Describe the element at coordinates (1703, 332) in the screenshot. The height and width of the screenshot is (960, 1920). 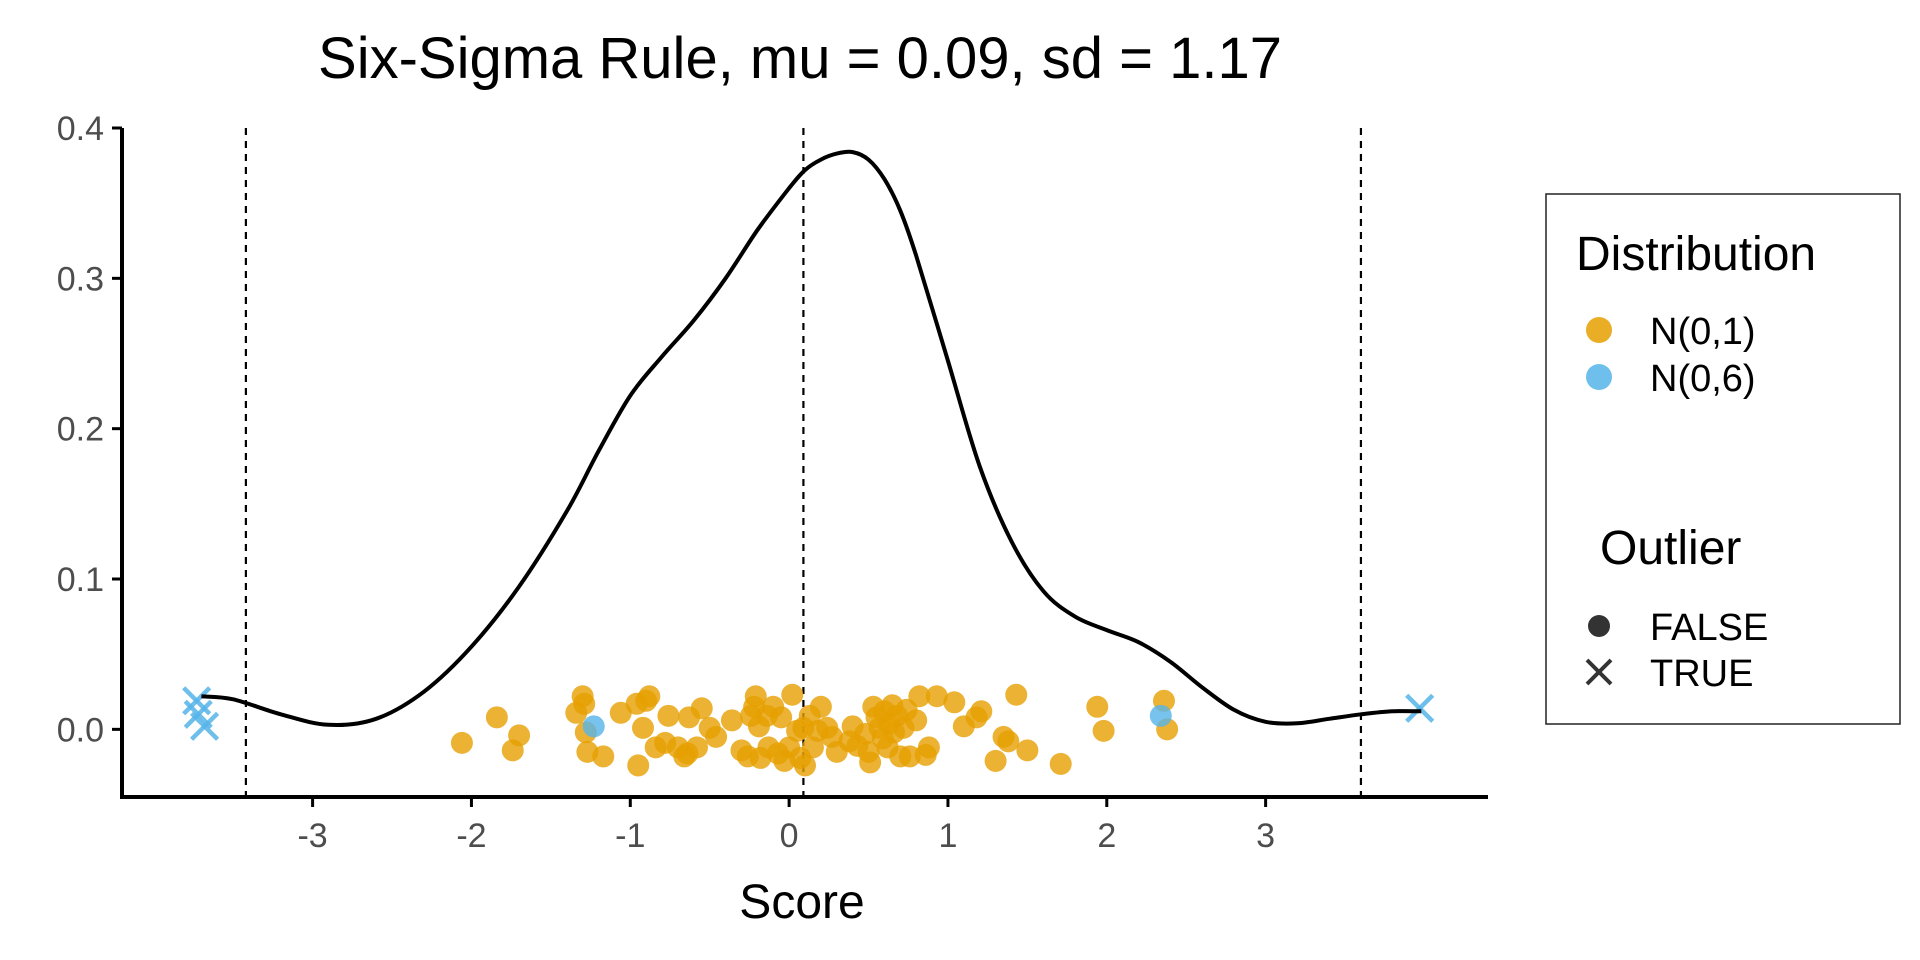
I see `legend-label: N(0,1)` at that location.